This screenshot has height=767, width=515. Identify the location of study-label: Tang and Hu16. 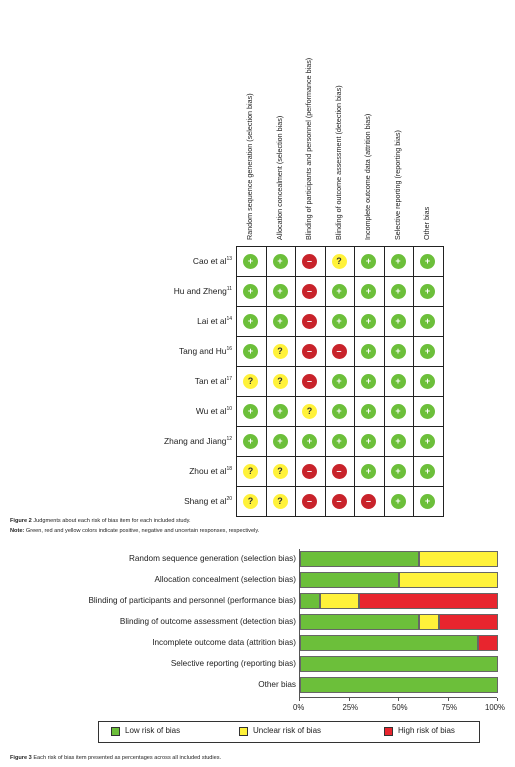
(205, 351).